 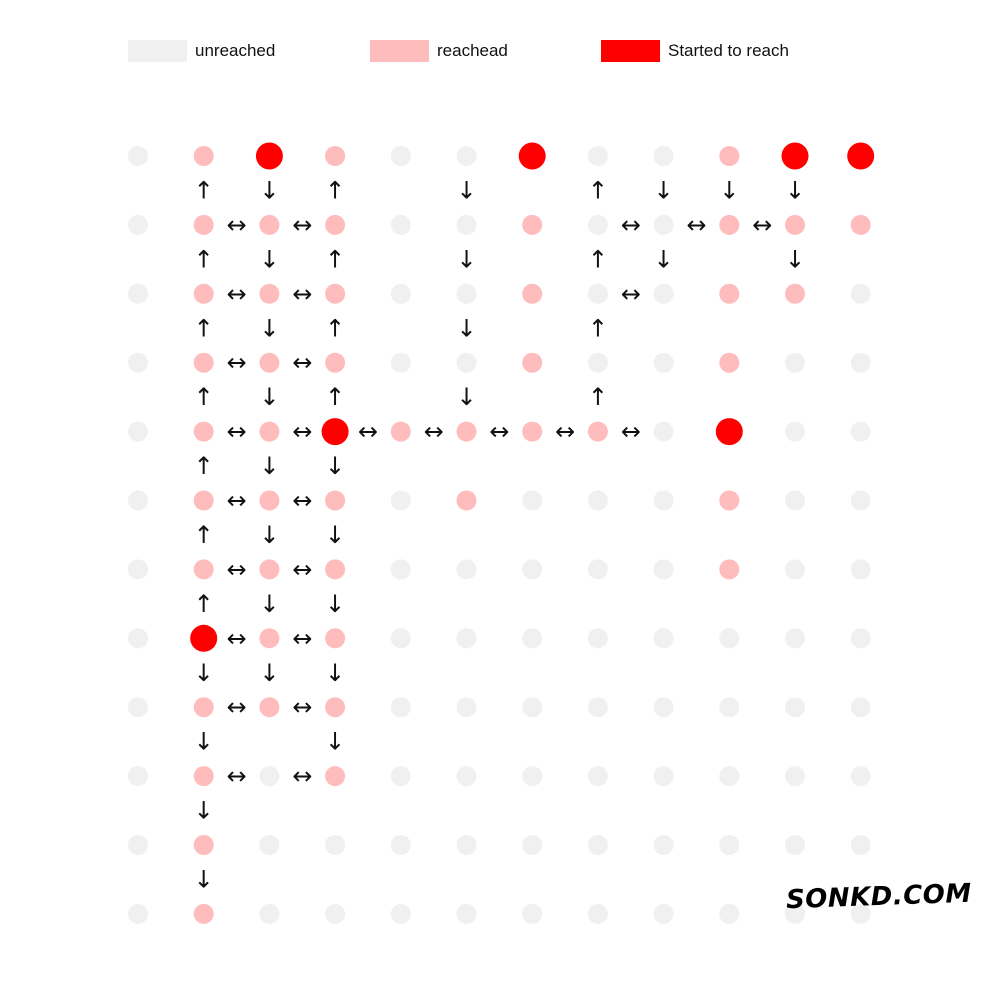 I want to click on legend-label-started: Started to reach, so click(x=728, y=50).